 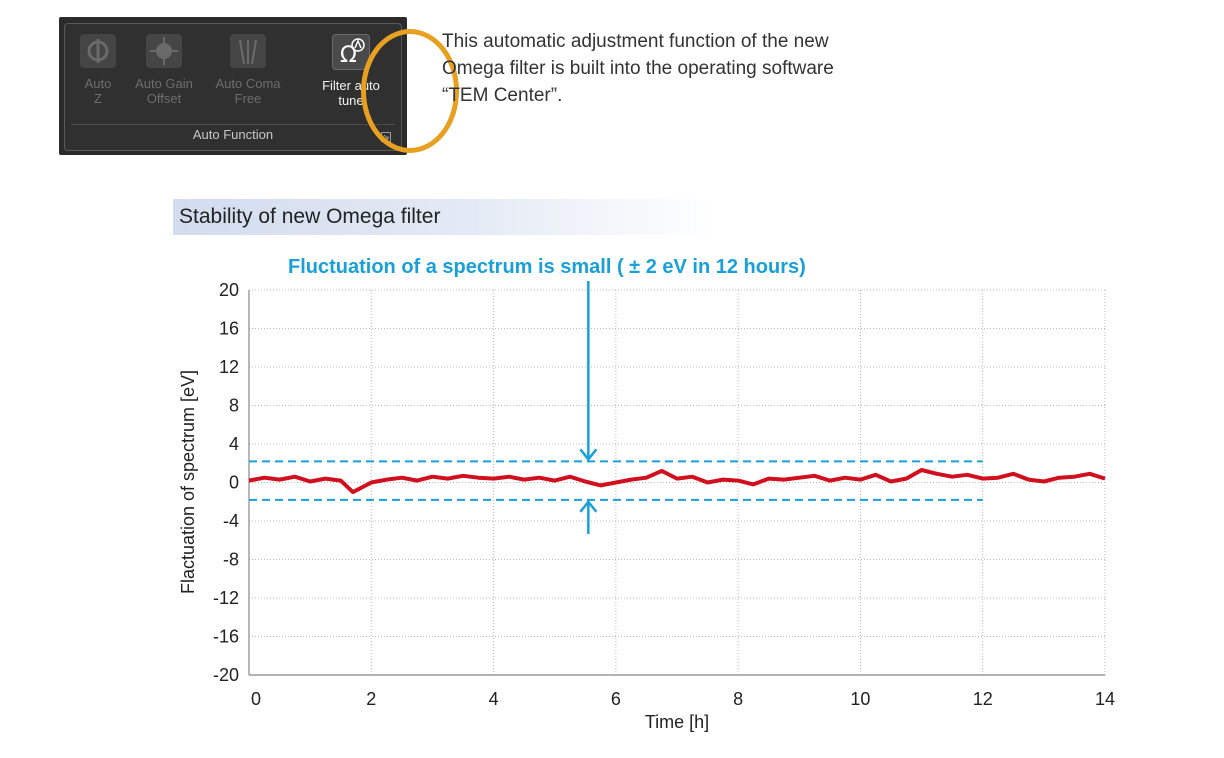 I want to click on x-tick-label: 0, so click(x=256, y=699).